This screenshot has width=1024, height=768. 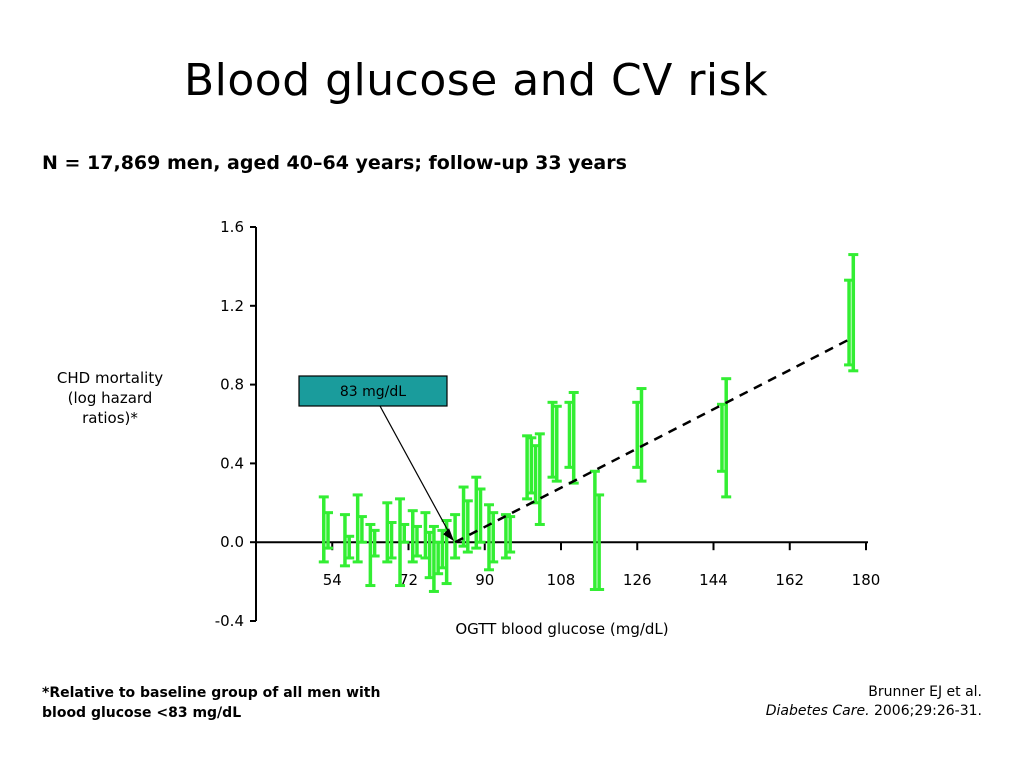 What do you see at coordinates (110, 418) in the screenshot?
I see `y-axis-label-line: ratios)*` at bounding box center [110, 418].